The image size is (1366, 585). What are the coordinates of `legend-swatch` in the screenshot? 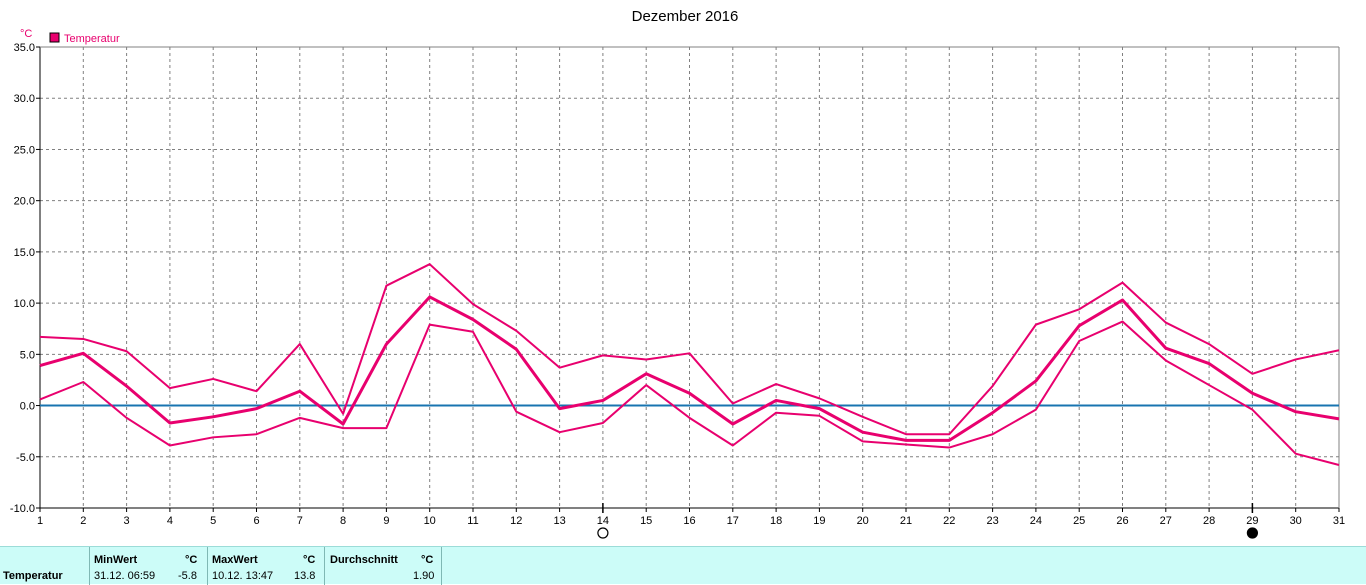 It's located at (54, 37).